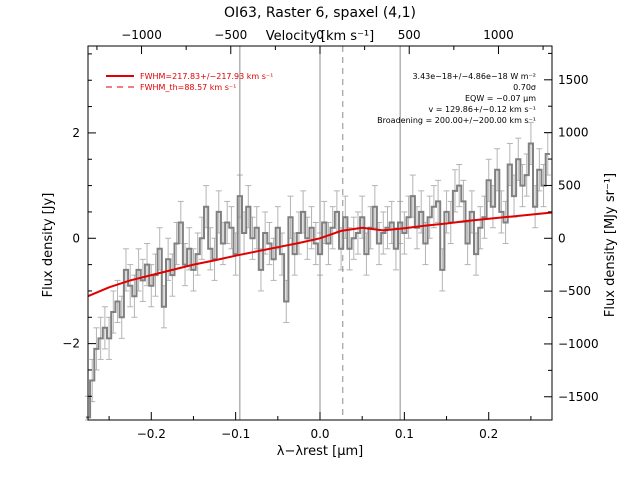 The width and height of the screenshot is (640, 480). Describe the element at coordinates (151, 434) in the screenshot. I see `x-tick-label-0: −0.2` at that location.